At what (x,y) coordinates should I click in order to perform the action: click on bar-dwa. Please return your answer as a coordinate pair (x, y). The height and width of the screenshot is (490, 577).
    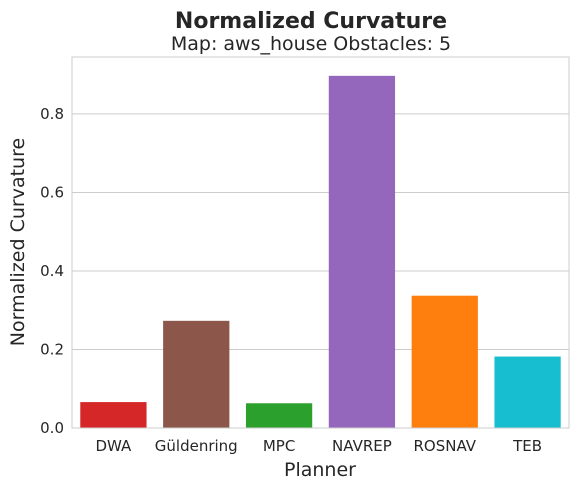
    Looking at the image, I should click on (113, 415).